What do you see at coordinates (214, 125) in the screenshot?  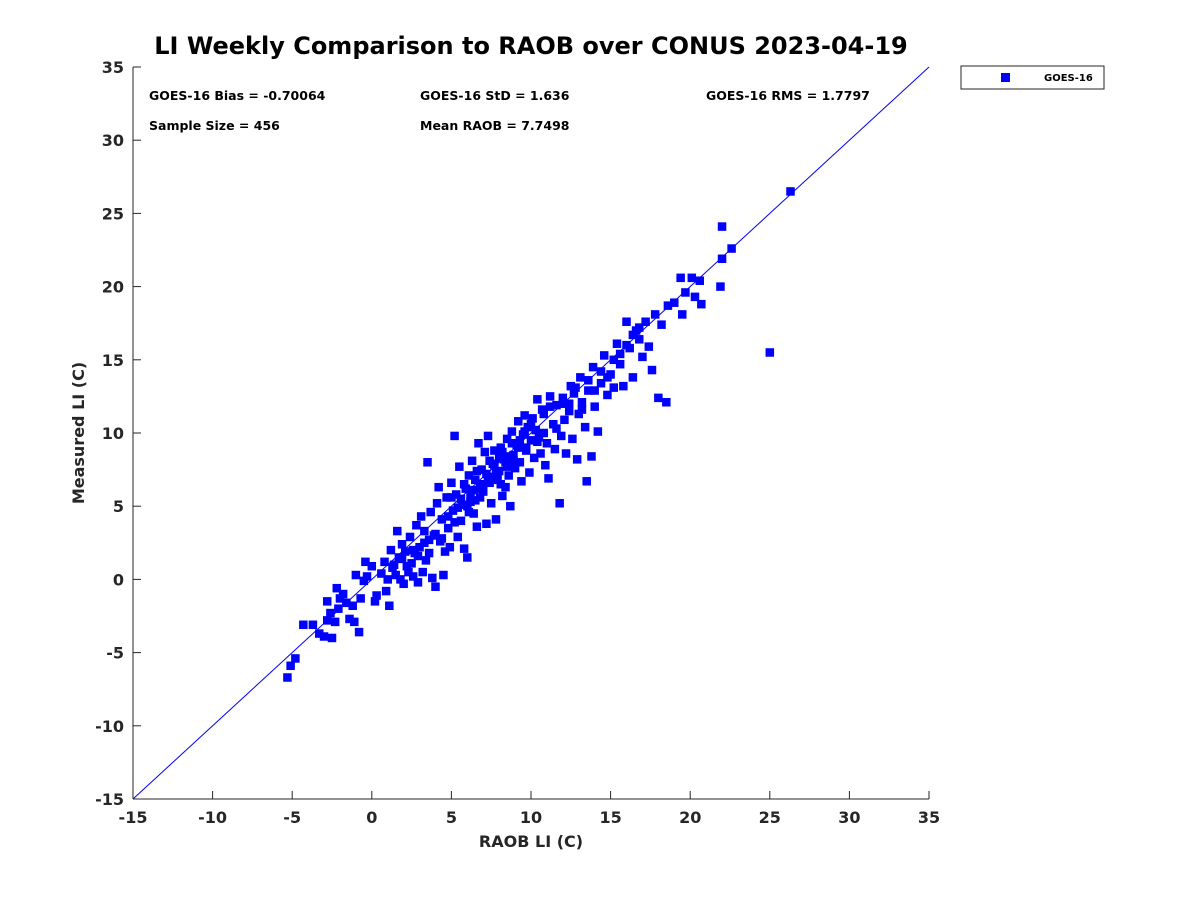 I see `sample-size-annotation: Sample Size = 456` at bounding box center [214, 125].